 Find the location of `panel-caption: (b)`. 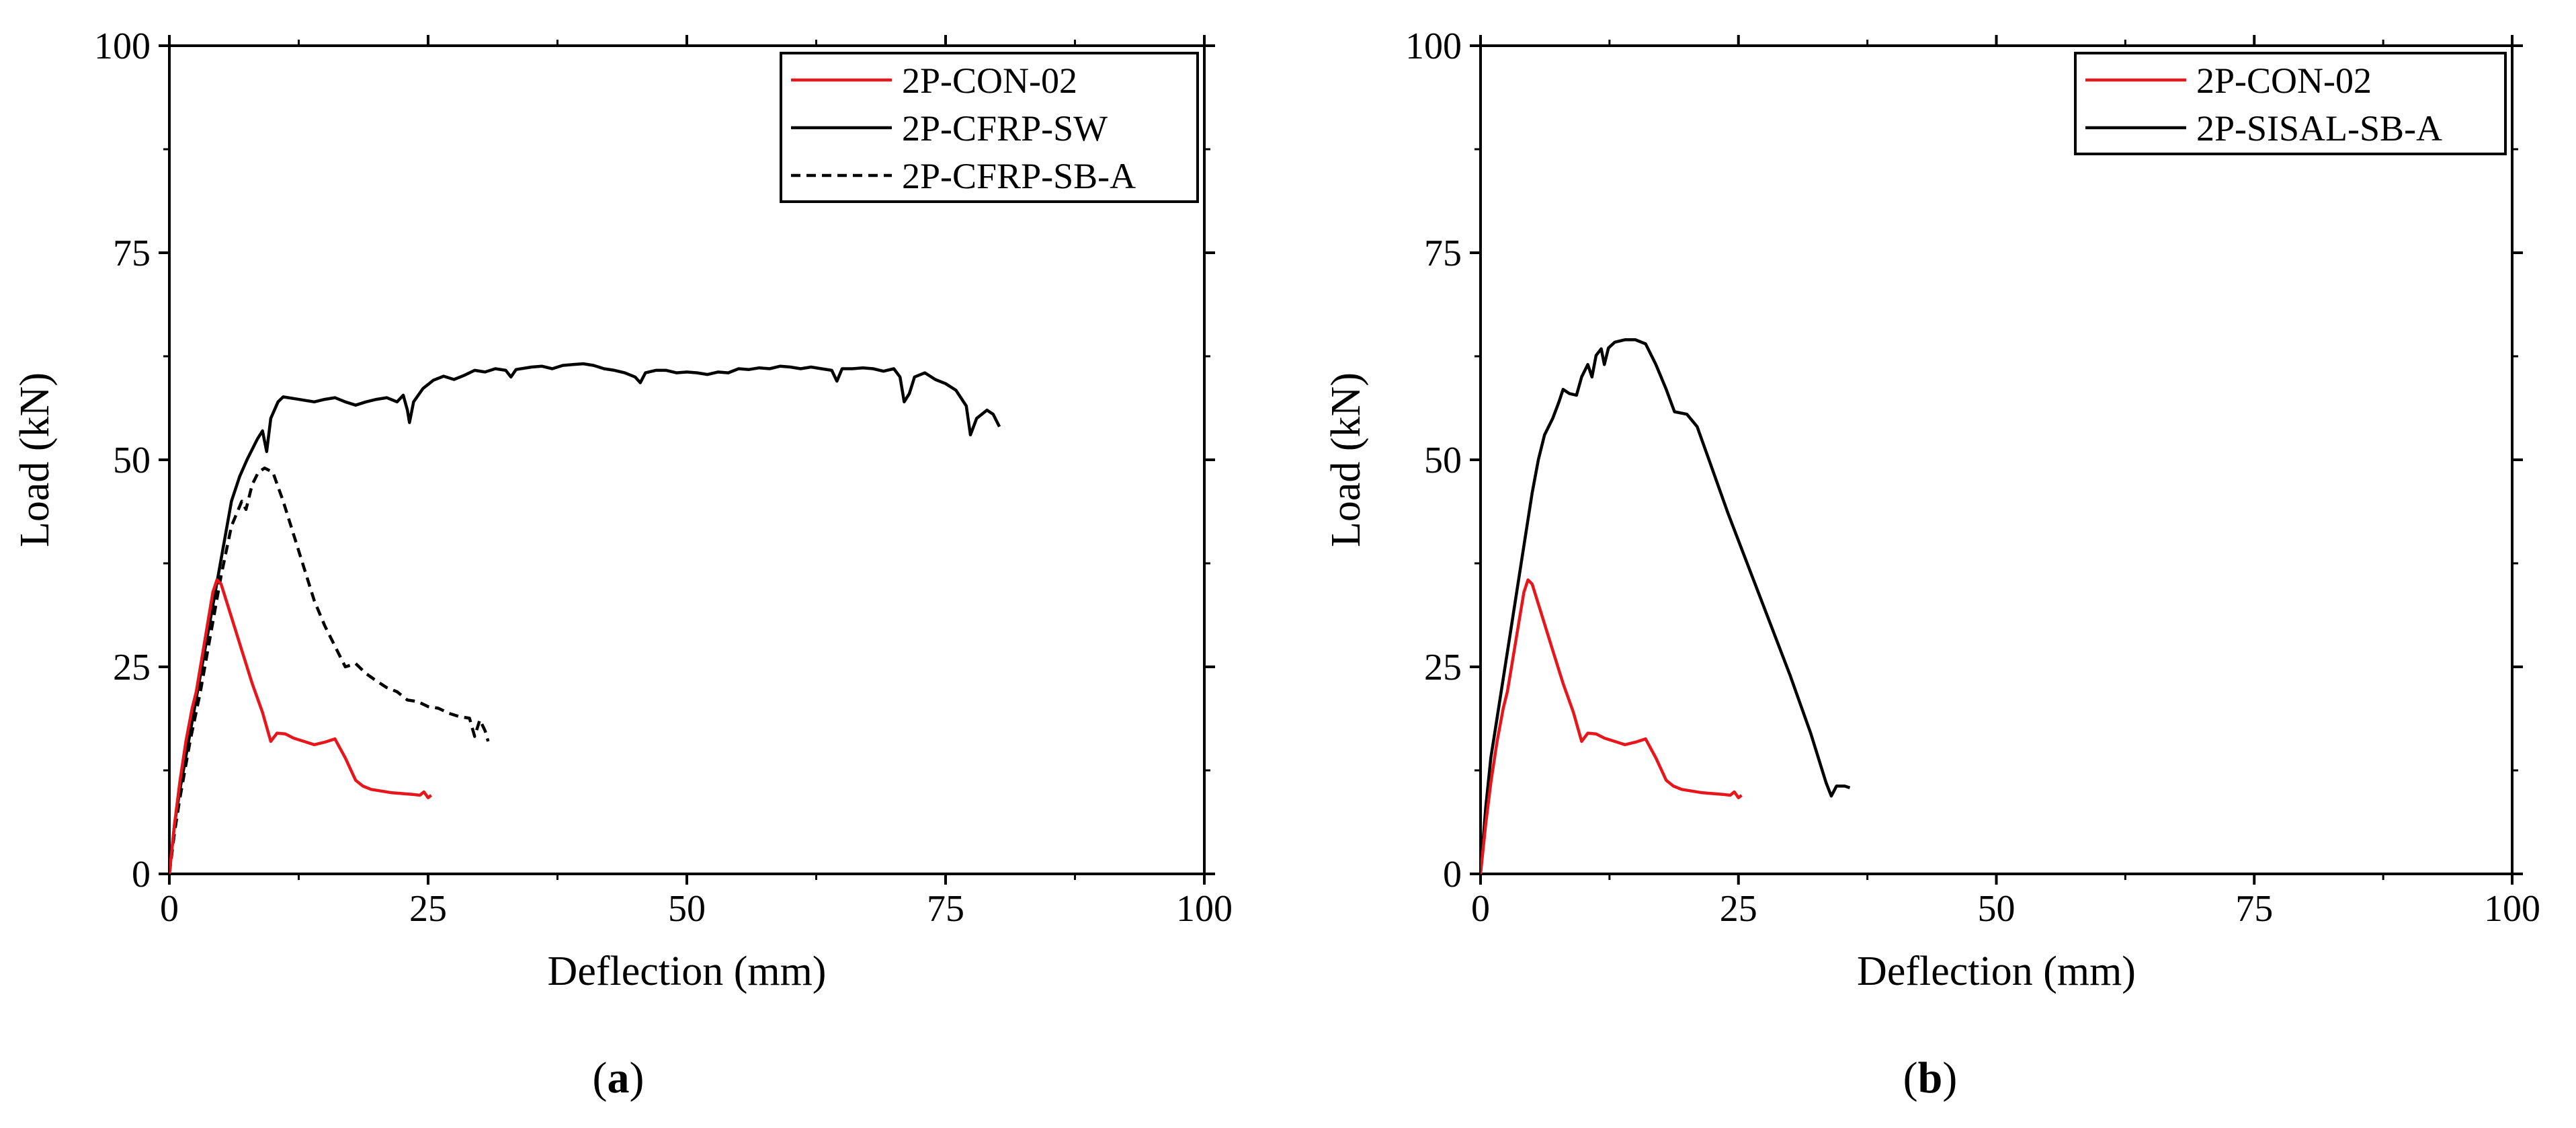

panel-caption: (b) is located at coordinates (1930, 1077).